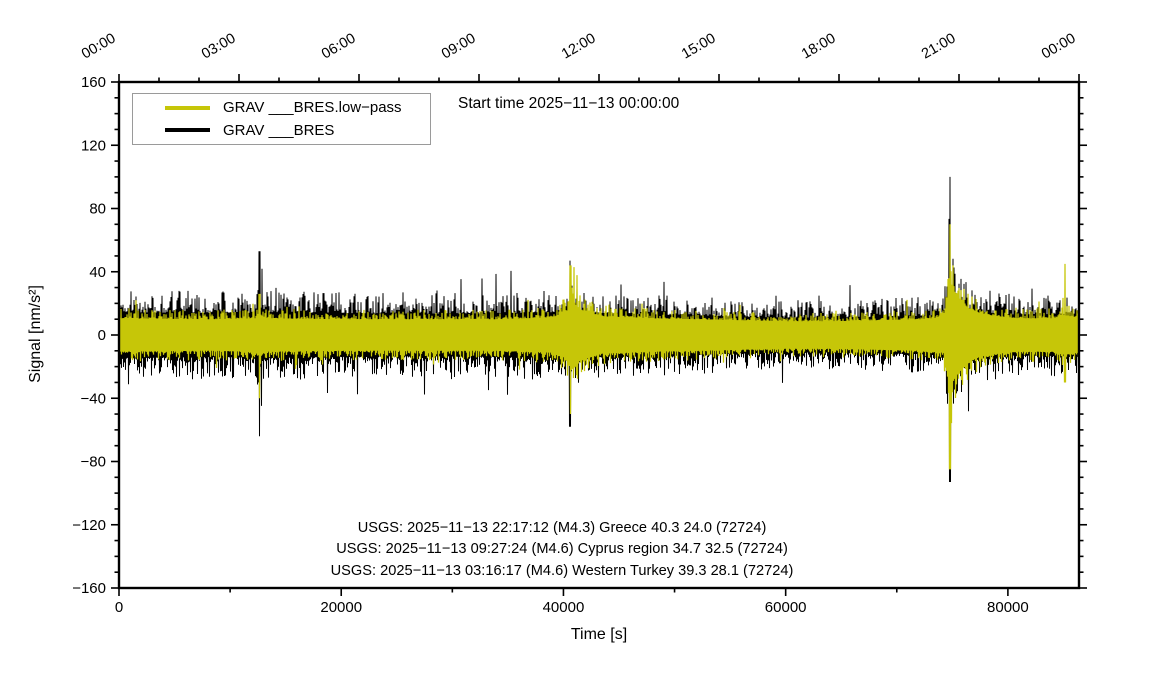 The height and width of the screenshot is (700, 1151). I want to click on plot-title: Start time 2025−11−13 00:00:00, so click(569, 103).